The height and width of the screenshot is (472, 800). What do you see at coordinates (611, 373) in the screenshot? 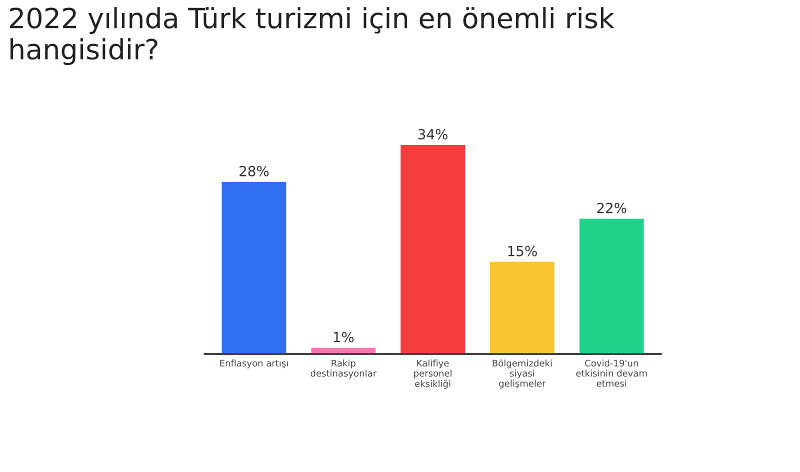
I see `x-tick-label: Covid-19'un etkisinin devam etmesi` at bounding box center [611, 373].